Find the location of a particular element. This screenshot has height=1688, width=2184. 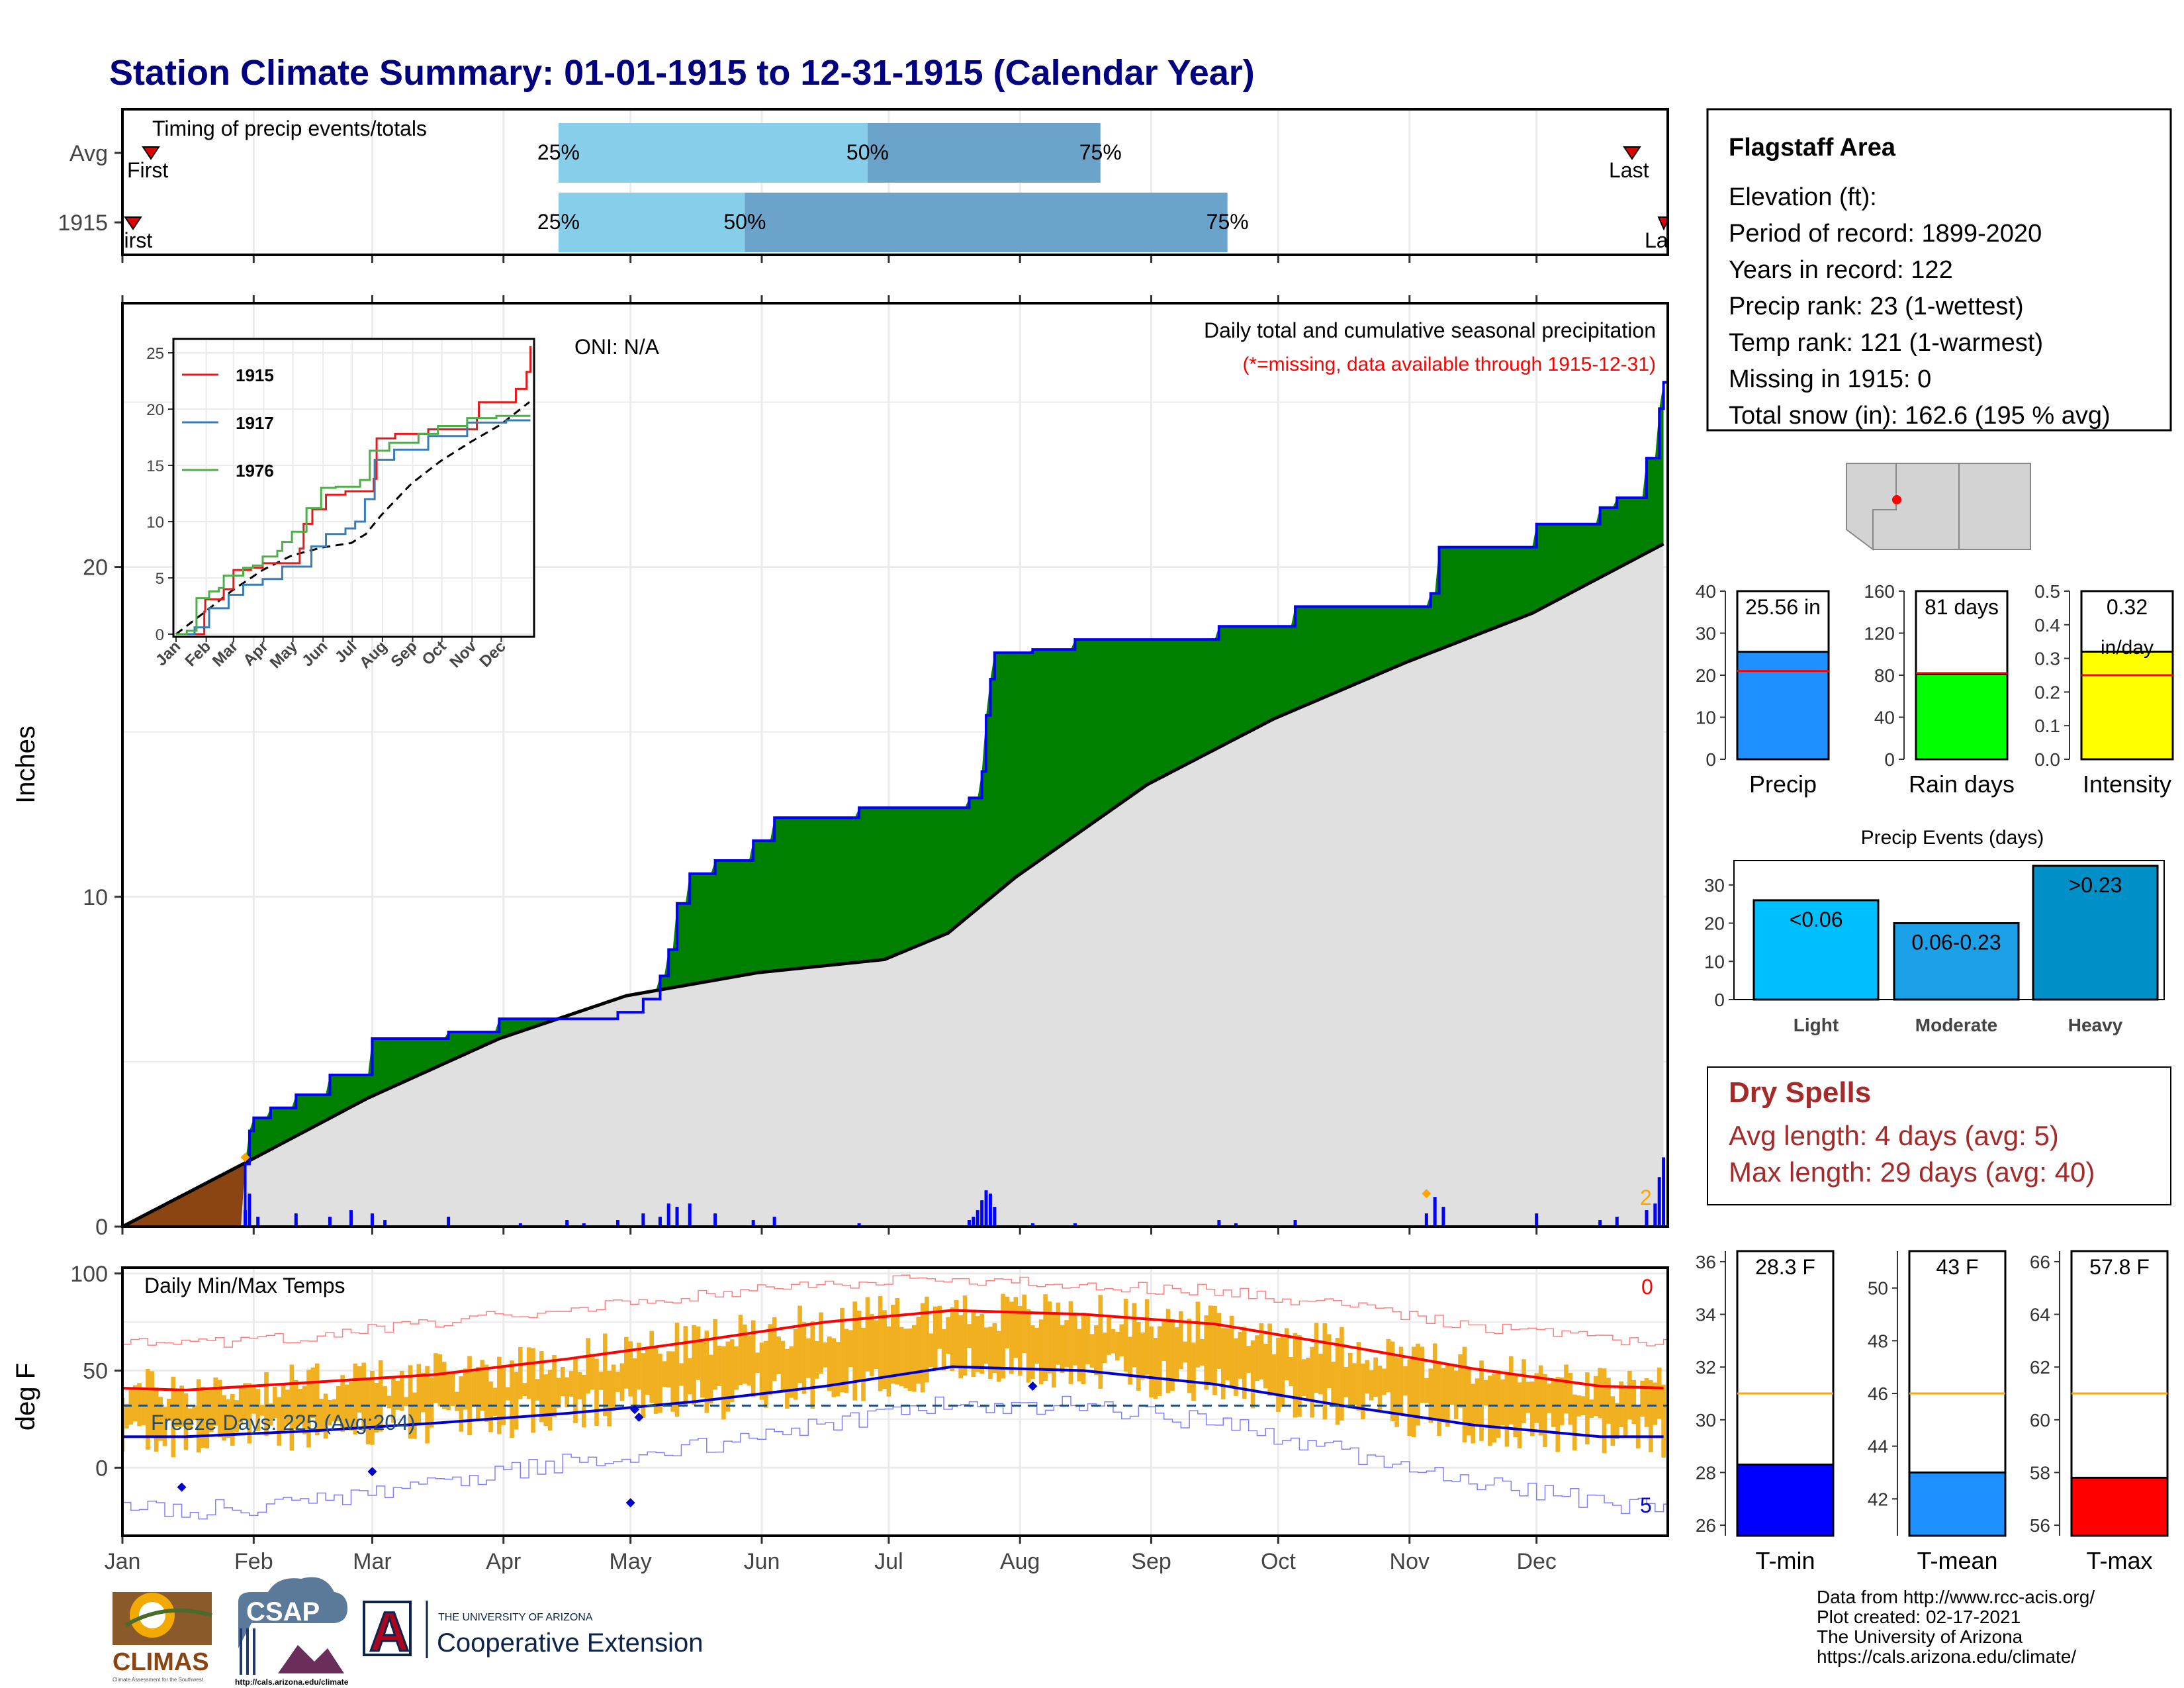

ua-logo-letter: A is located at coordinates (390, 1632).